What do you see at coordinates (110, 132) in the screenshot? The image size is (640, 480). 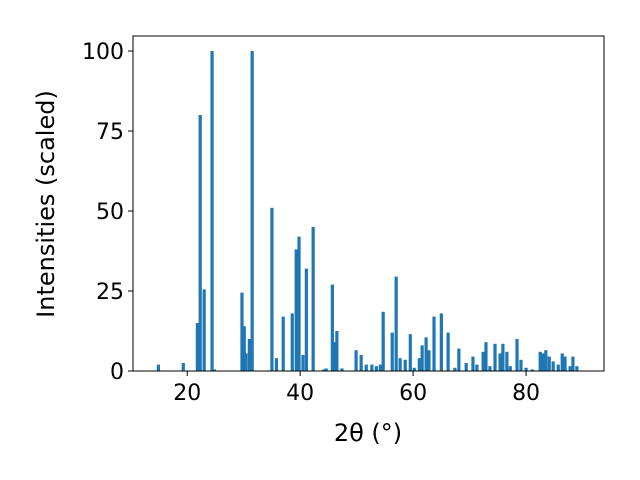 I see `y-tick-label: 75` at bounding box center [110, 132].